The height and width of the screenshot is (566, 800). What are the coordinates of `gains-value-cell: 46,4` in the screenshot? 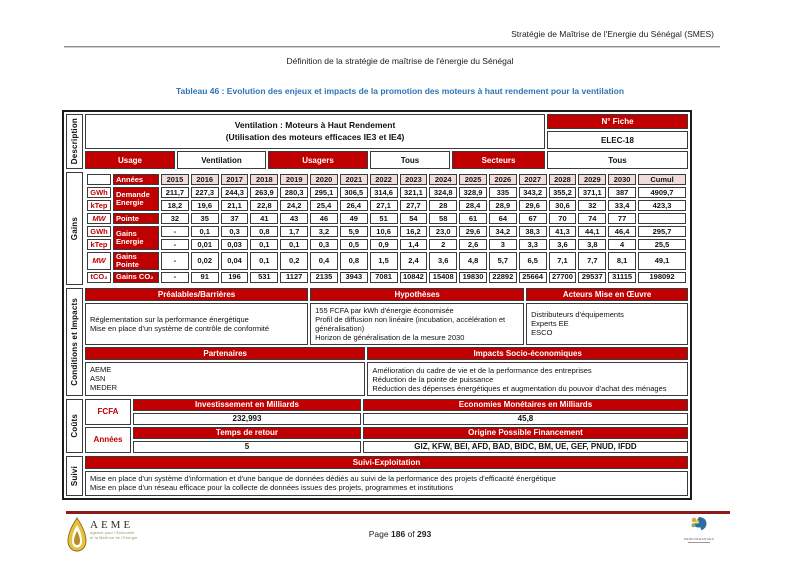 It's located at (622, 231).